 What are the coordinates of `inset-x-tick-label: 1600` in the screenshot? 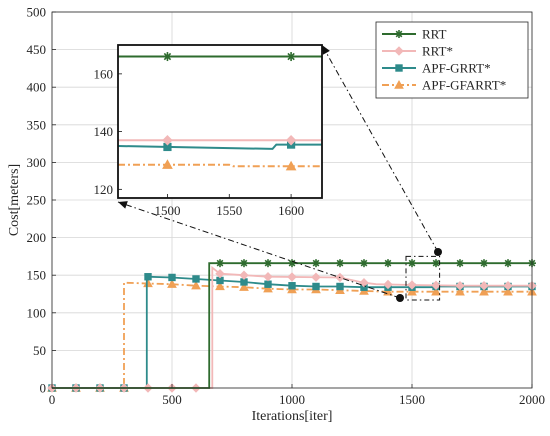 It's located at (291, 210).